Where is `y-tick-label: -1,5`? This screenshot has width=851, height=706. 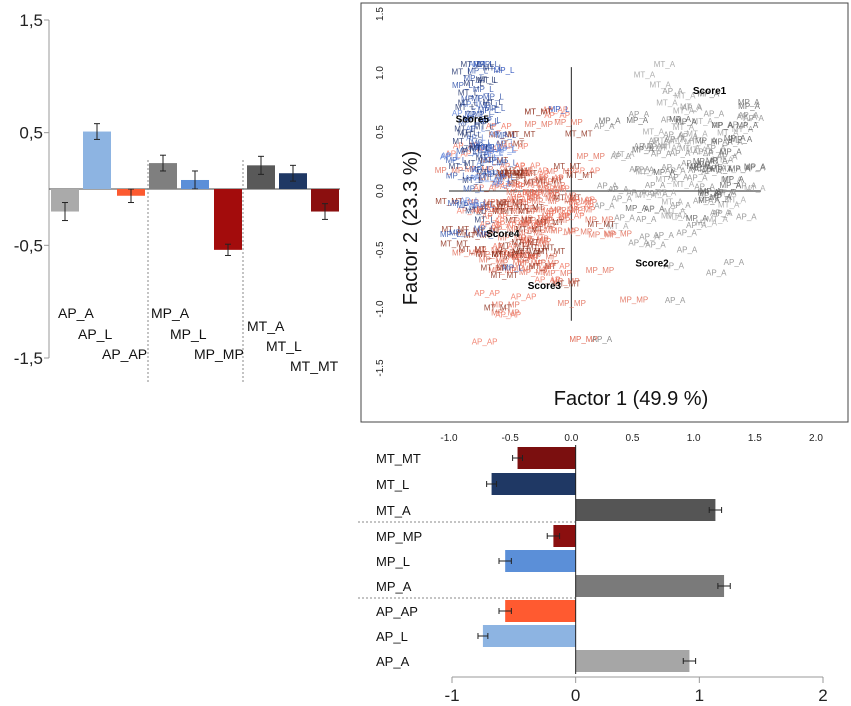 y-tick-label: -1,5 is located at coordinates (28, 358).